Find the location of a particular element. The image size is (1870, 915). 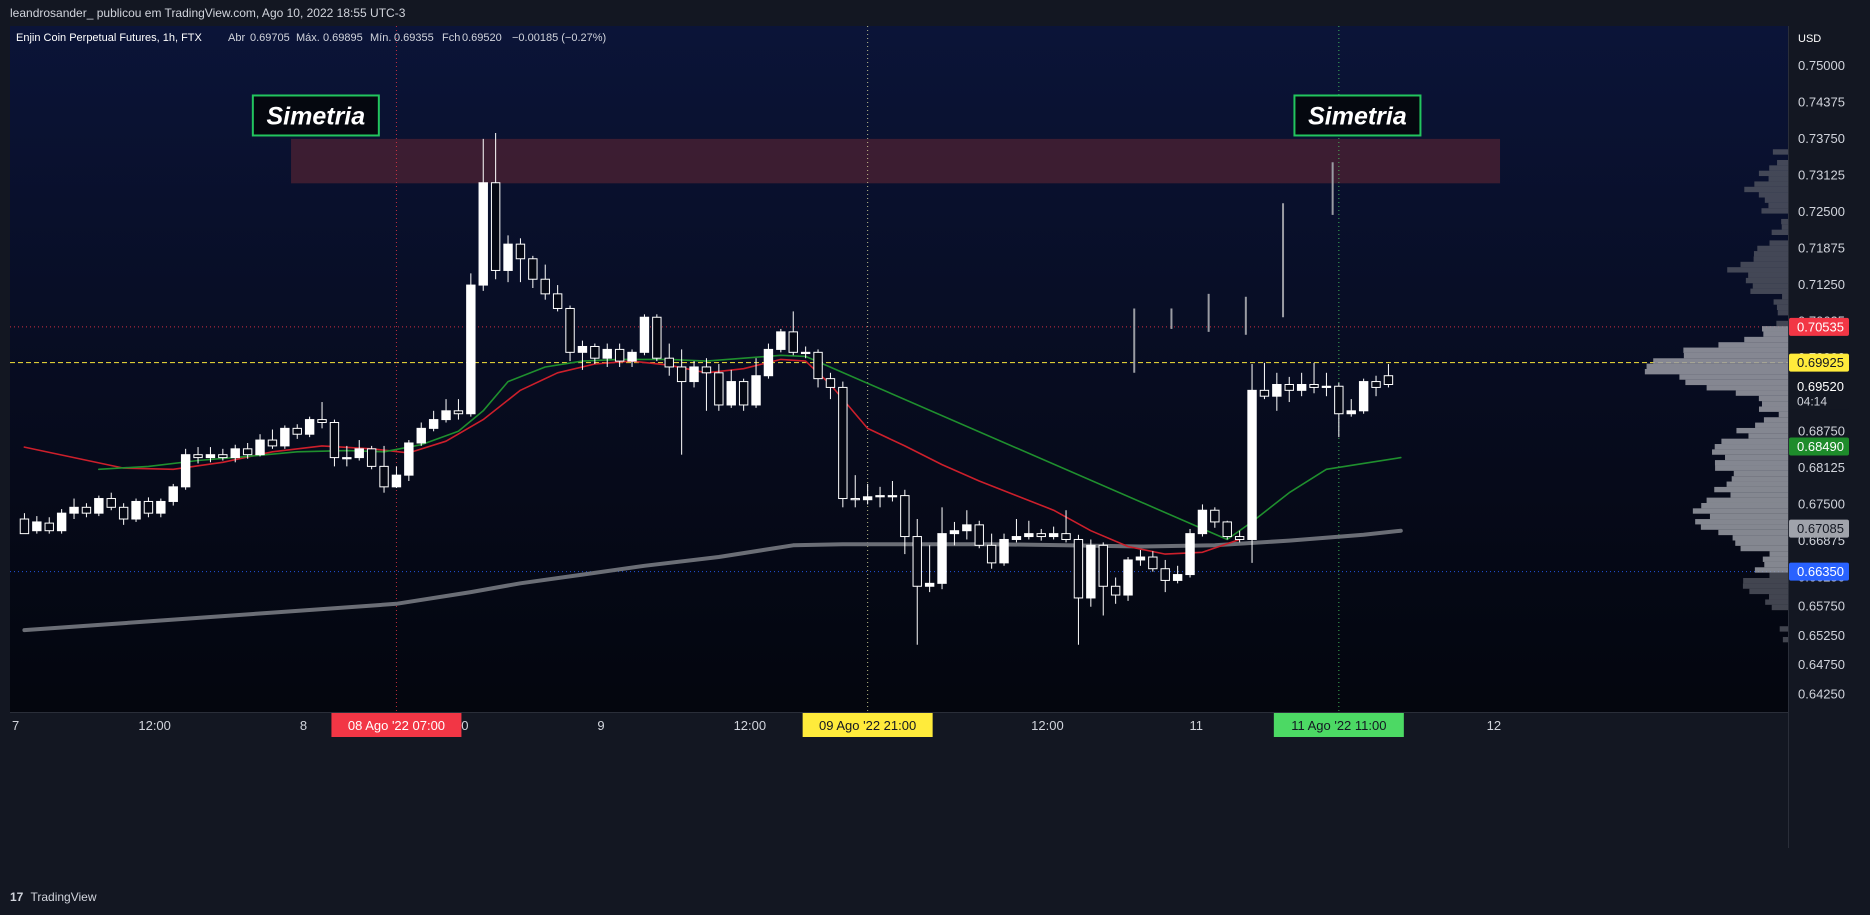

time-marker-label: 08 Ago '22 07:00 is located at coordinates (396, 725).